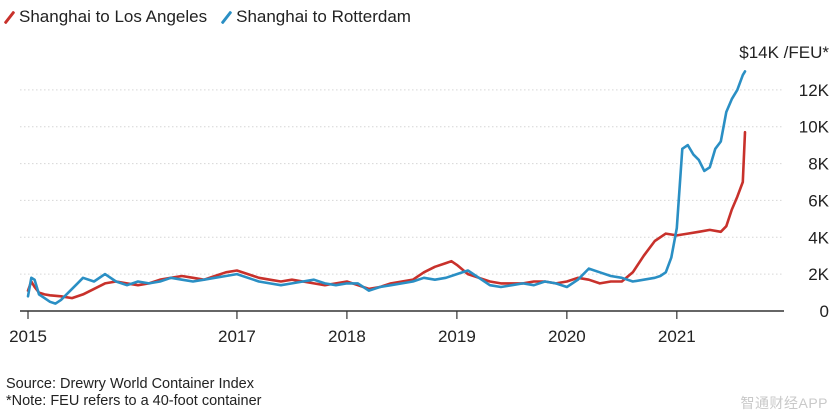 Image resolution: width=834 pixels, height=417 pixels. What do you see at coordinates (818, 200) in the screenshot?
I see `y-tick-label: 6K` at bounding box center [818, 200].